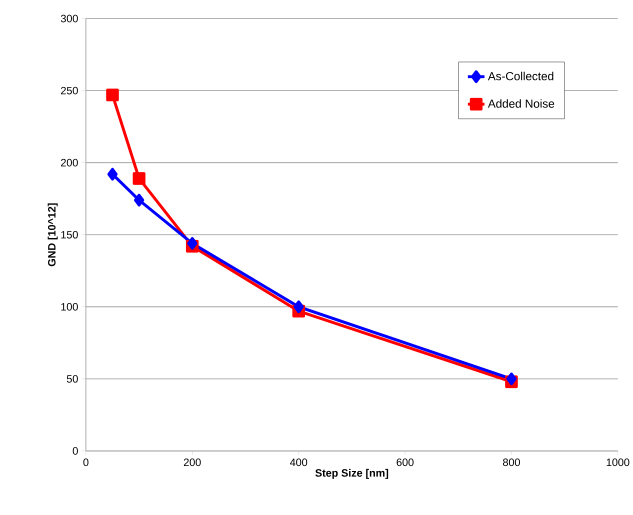 The image size is (633, 515). What do you see at coordinates (72, 378) in the screenshot?
I see `y-tick-label: 50` at bounding box center [72, 378].